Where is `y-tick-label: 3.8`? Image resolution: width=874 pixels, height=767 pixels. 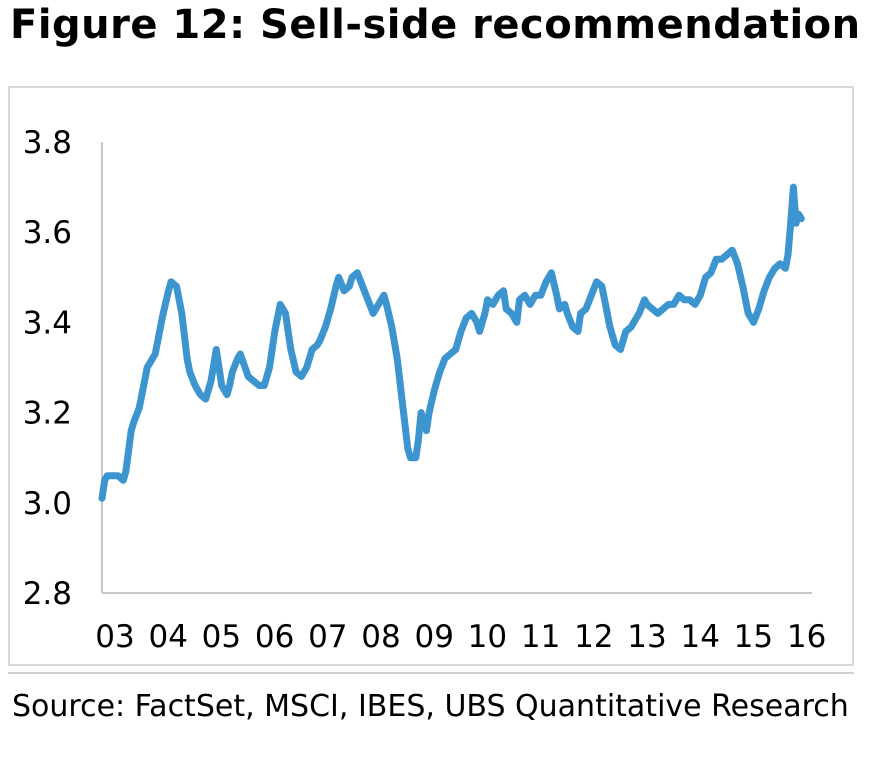 y-tick-label: 3.8 is located at coordinates (47, 143).